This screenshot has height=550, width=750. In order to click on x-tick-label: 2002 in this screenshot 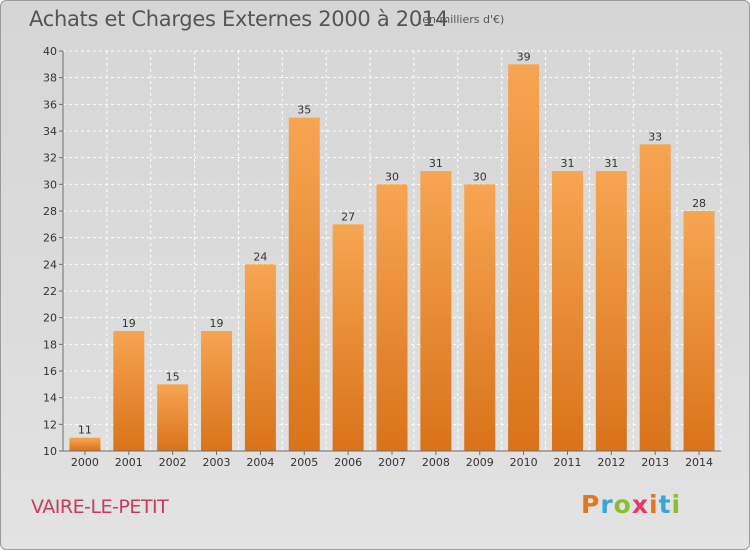, I will do `click(173, 462)`.